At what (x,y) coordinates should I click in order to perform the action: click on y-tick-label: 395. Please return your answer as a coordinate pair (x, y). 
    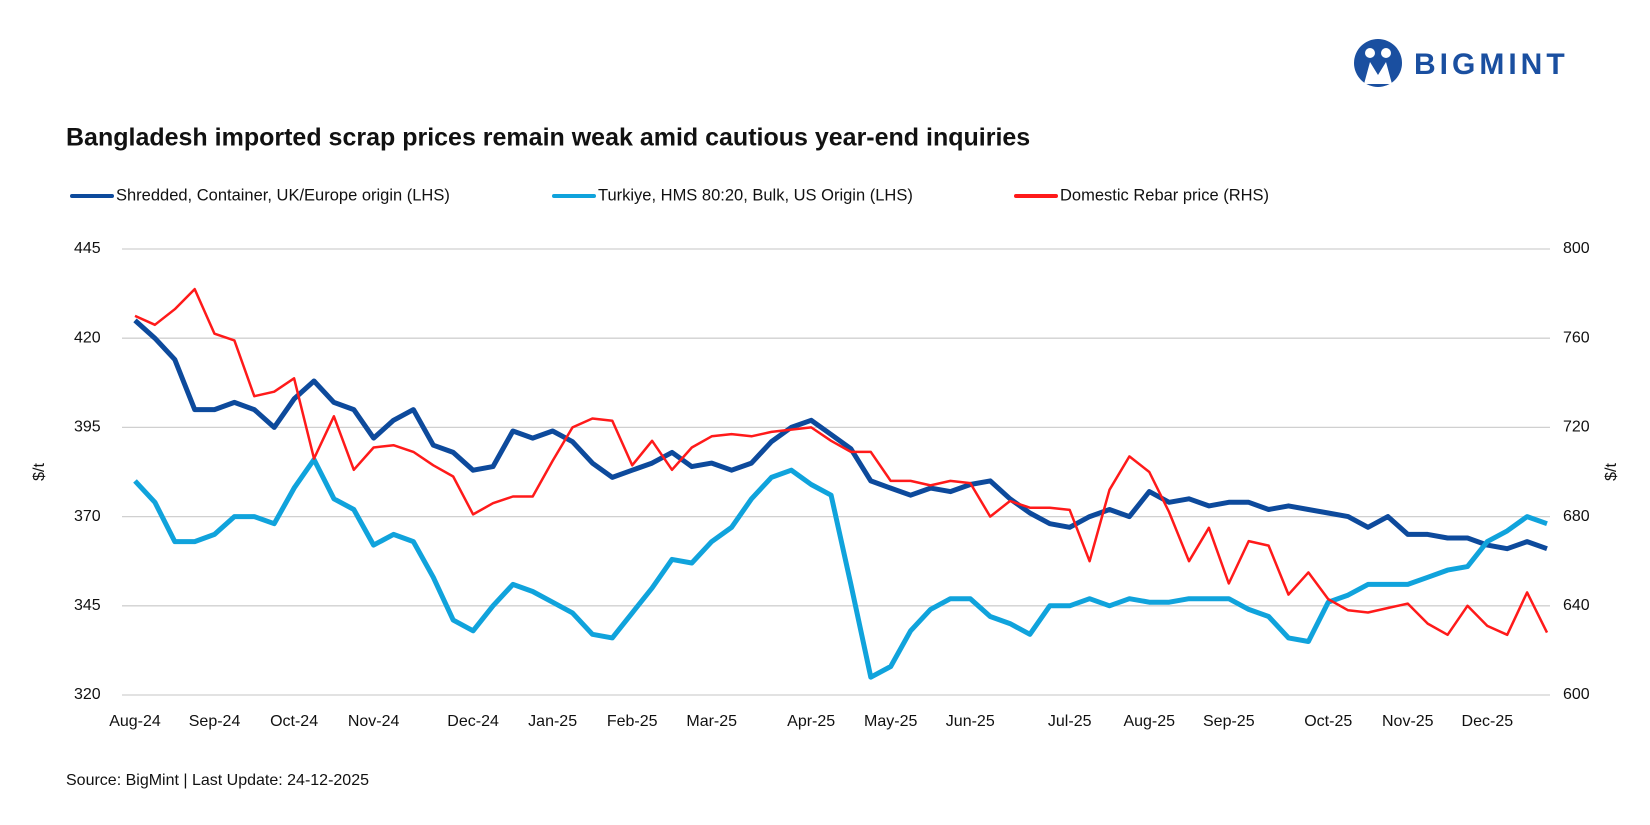
    Looking at the image, I should click on (87, 427).